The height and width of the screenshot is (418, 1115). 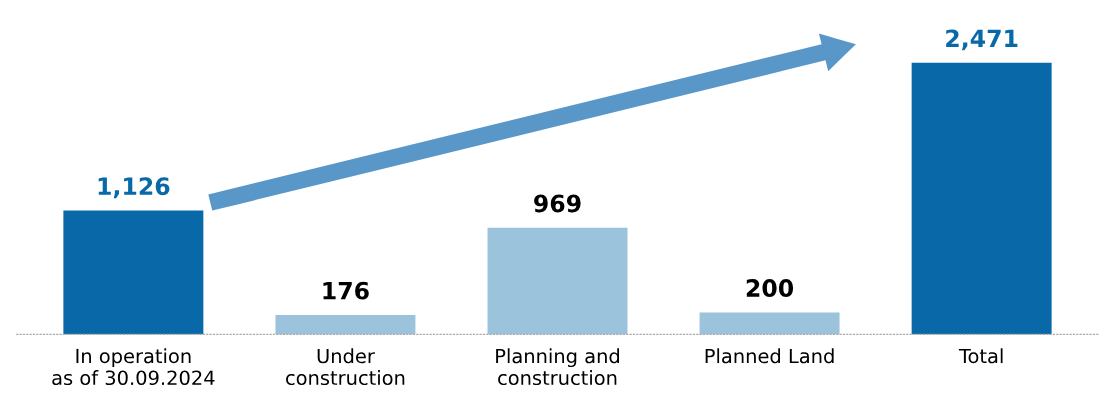 I want to click on x-tick-label: Planned Land, so click(x=769, y=356).